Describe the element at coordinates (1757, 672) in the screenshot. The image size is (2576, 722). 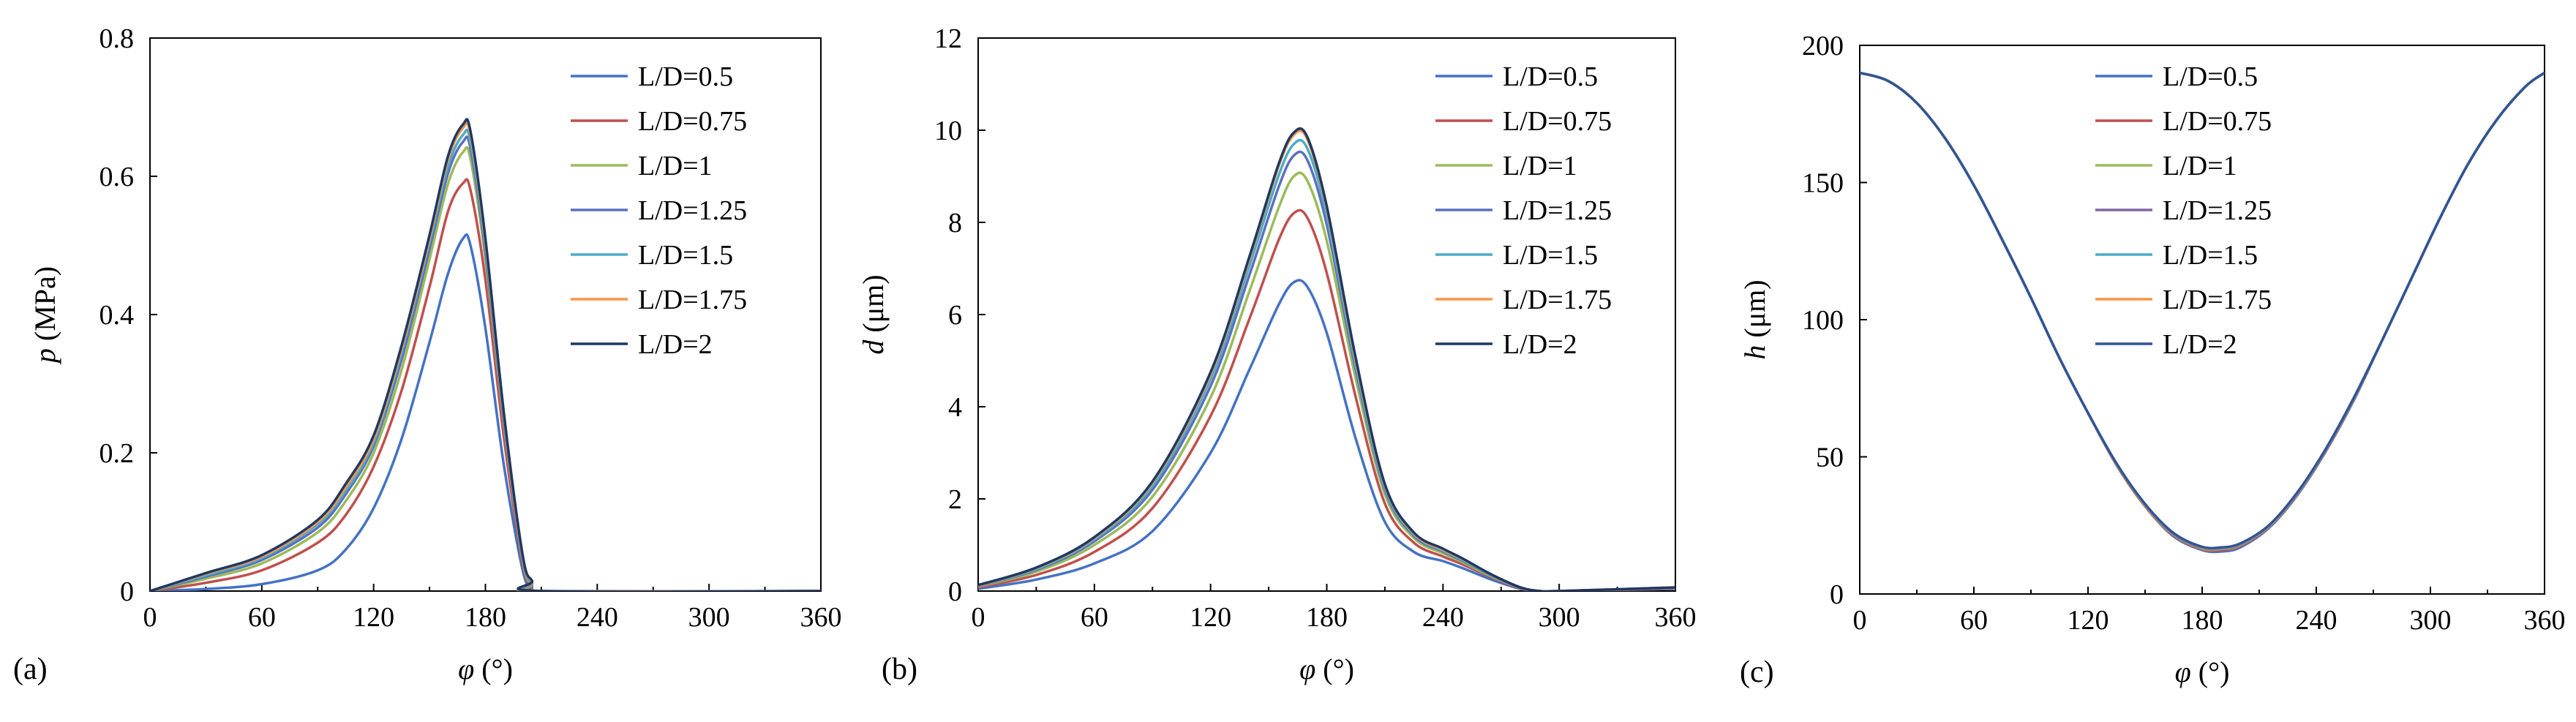
I see `panel-label: (c)` at that location.